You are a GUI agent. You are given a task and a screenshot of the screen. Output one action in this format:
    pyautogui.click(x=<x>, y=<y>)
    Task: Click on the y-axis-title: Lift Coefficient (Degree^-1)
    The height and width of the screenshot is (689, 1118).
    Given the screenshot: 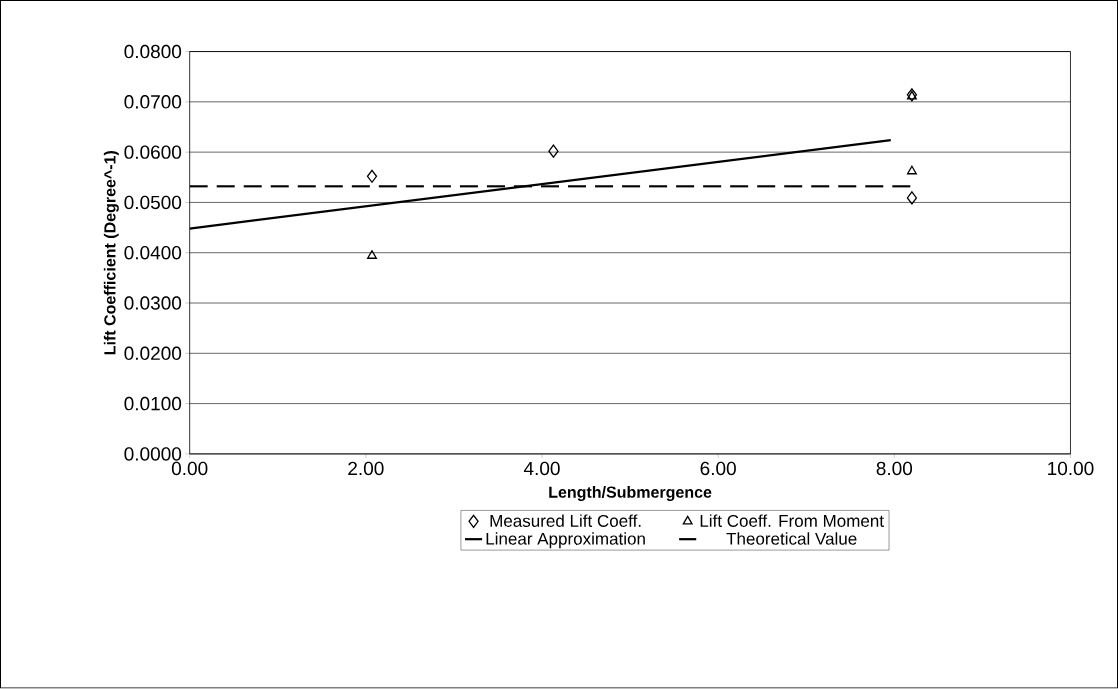 What is the action you would take?
    pyautogui.click(x=111, y=253)
    